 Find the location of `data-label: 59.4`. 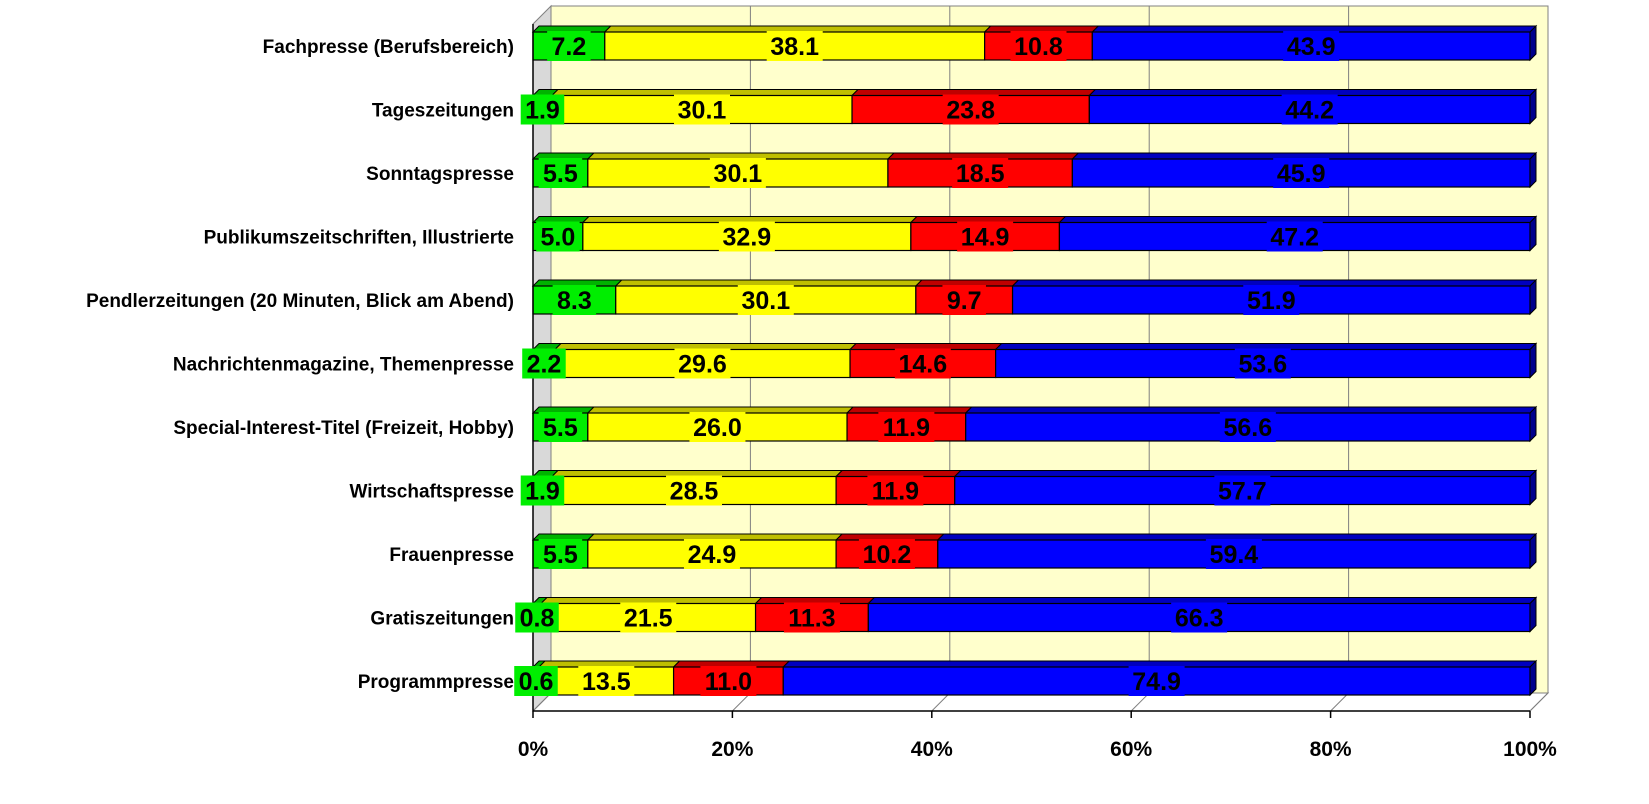

data-label: 59.4 is located at coordinates (1234, 555).